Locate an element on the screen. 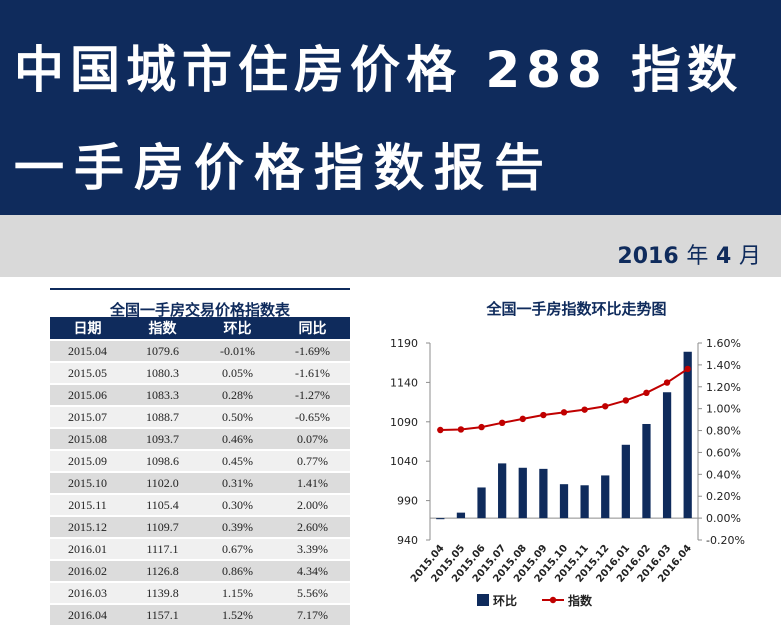 This screenshot has height=639, width=781. table-row: 2015.06 1083.3 0.28% -1.27% is located at coordinates (200, 394).